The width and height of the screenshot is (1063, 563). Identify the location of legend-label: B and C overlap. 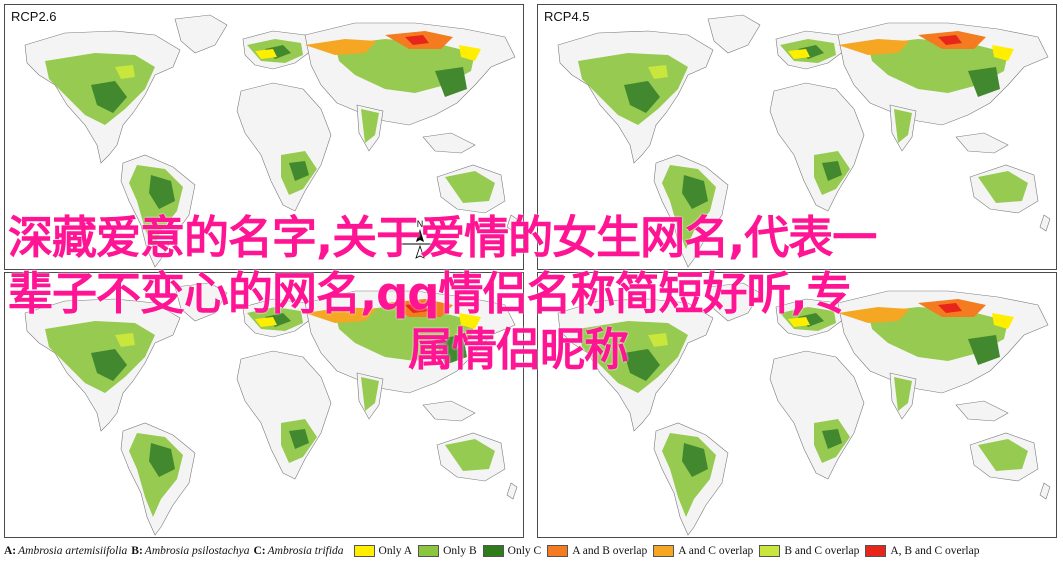
(822, 550).